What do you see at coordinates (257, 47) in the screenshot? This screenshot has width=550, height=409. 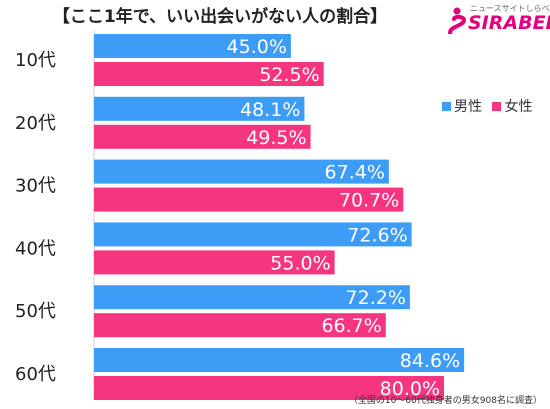 I see `data-label-male-0: 45.0%` at bounding box center [257, 47].